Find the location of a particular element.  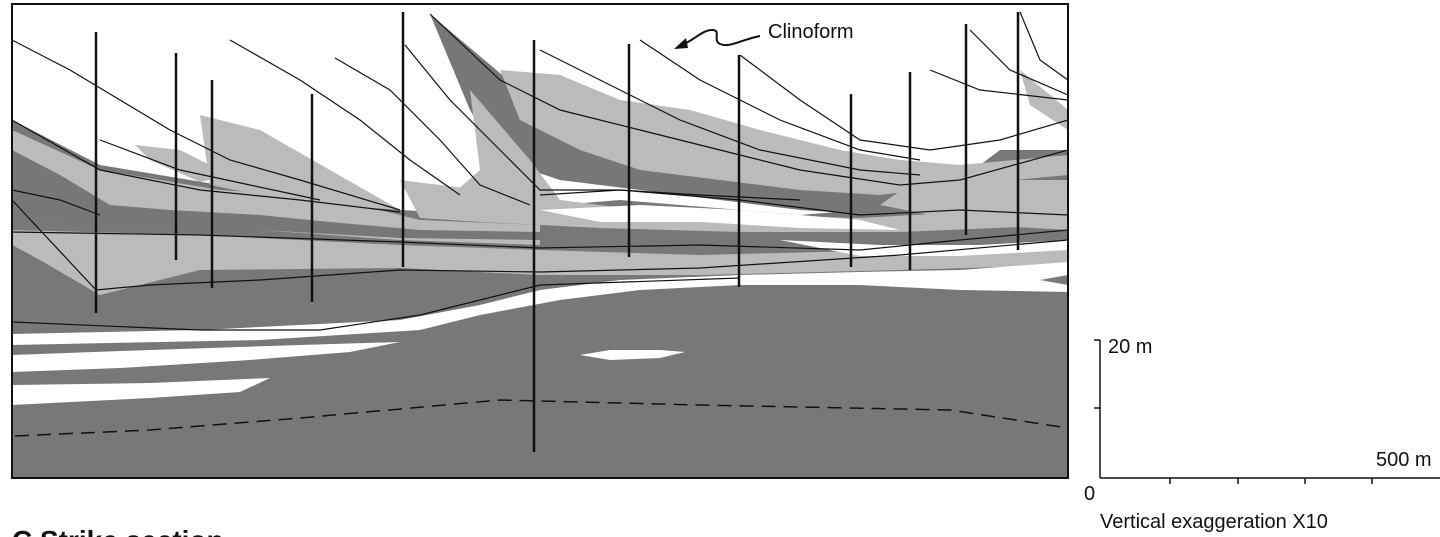

scale-note: Vertical exaggeration X10 is located at coordinates (1214, 522).